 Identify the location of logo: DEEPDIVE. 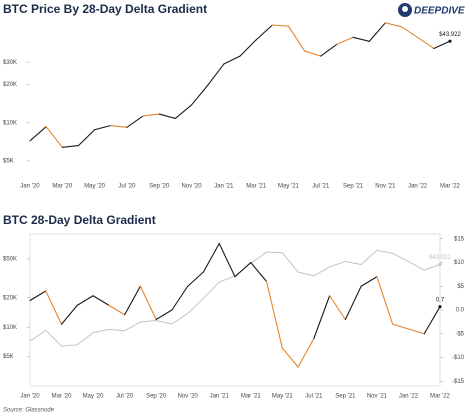
(431, 10).